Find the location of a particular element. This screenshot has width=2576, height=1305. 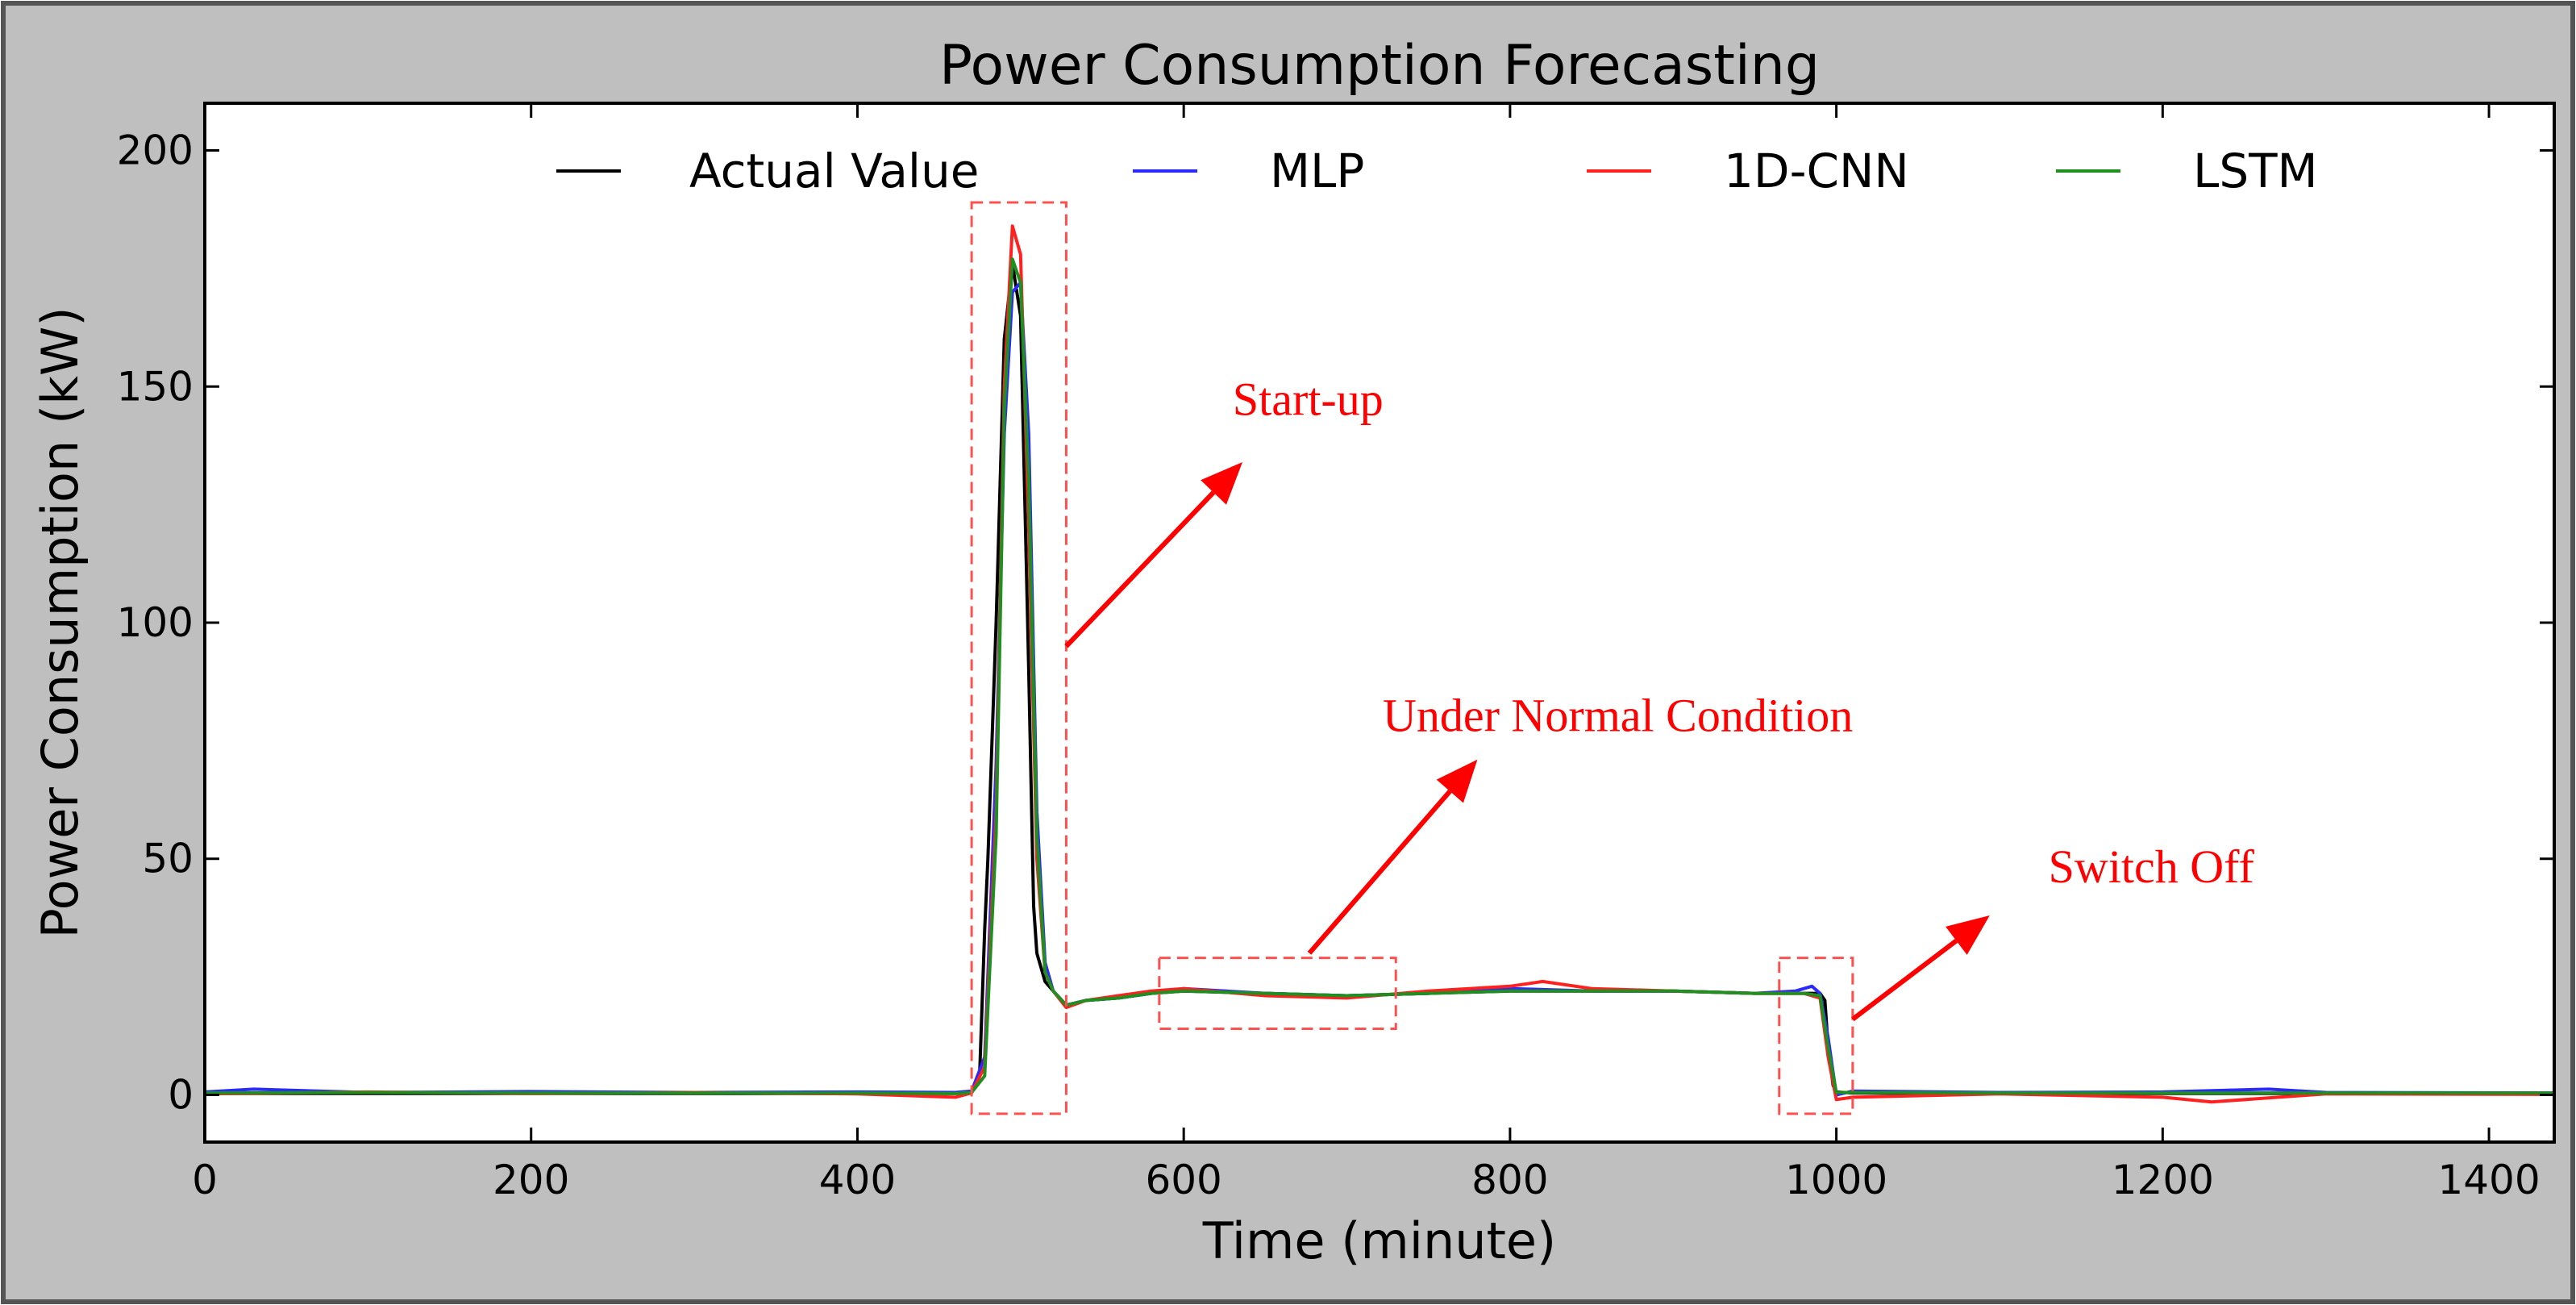

x-tick-label: 1000 is located at coordinates (1836, 1180).